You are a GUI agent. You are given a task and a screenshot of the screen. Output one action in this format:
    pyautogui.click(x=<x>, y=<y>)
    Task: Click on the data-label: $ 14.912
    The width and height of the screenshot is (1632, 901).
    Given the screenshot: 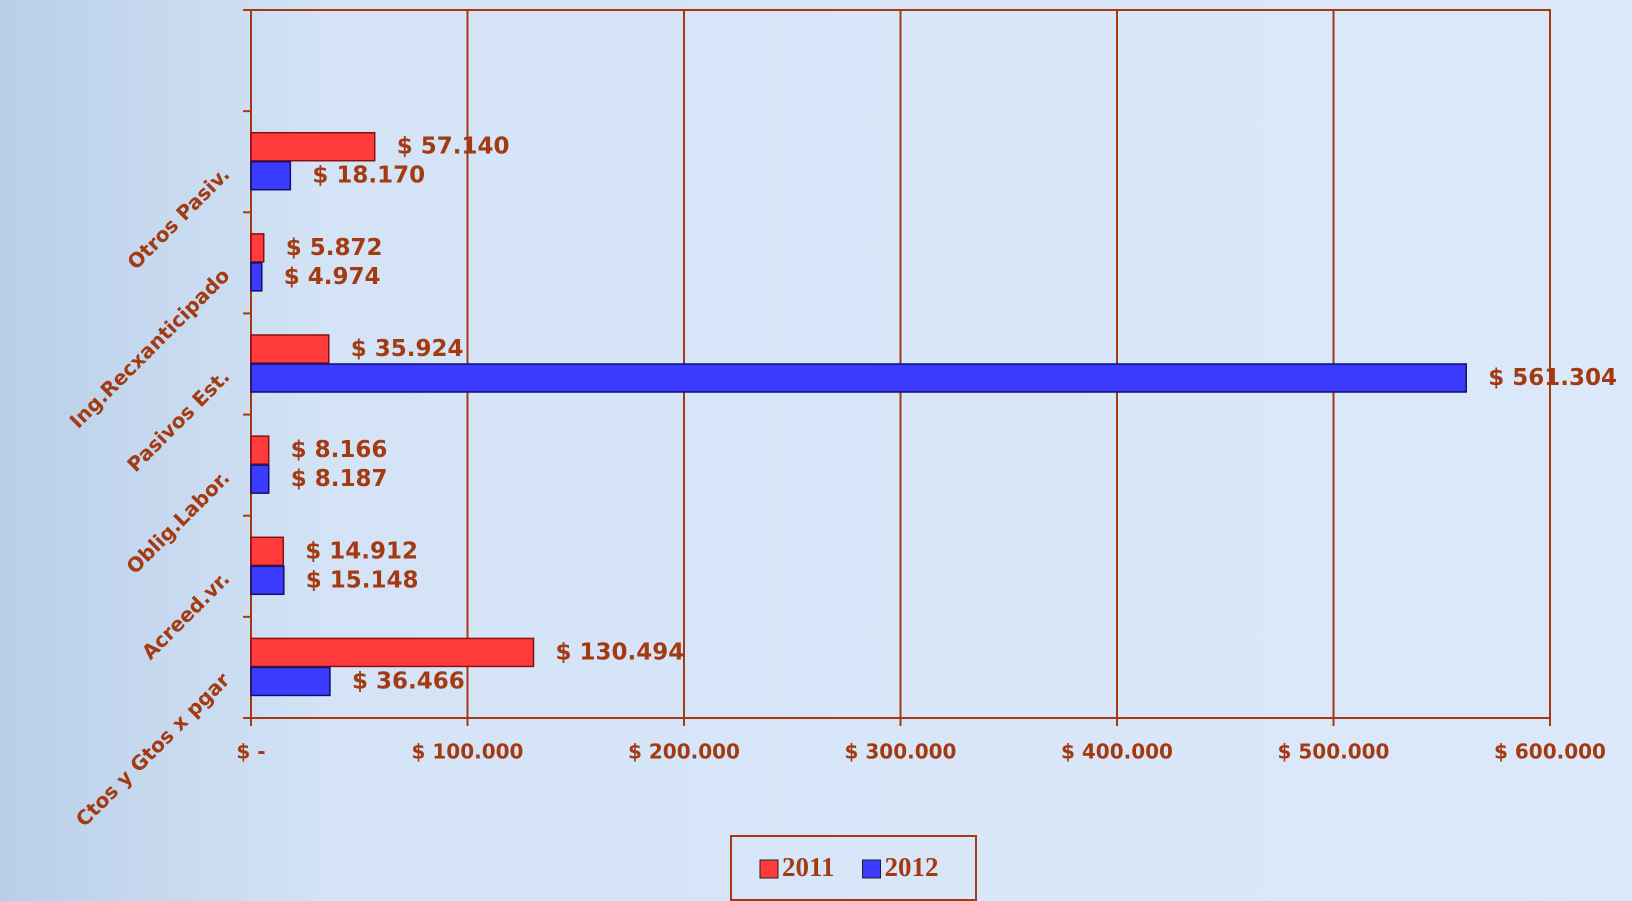 What is the action you would take?
    pyautogui.click(x=361, y=551)
    